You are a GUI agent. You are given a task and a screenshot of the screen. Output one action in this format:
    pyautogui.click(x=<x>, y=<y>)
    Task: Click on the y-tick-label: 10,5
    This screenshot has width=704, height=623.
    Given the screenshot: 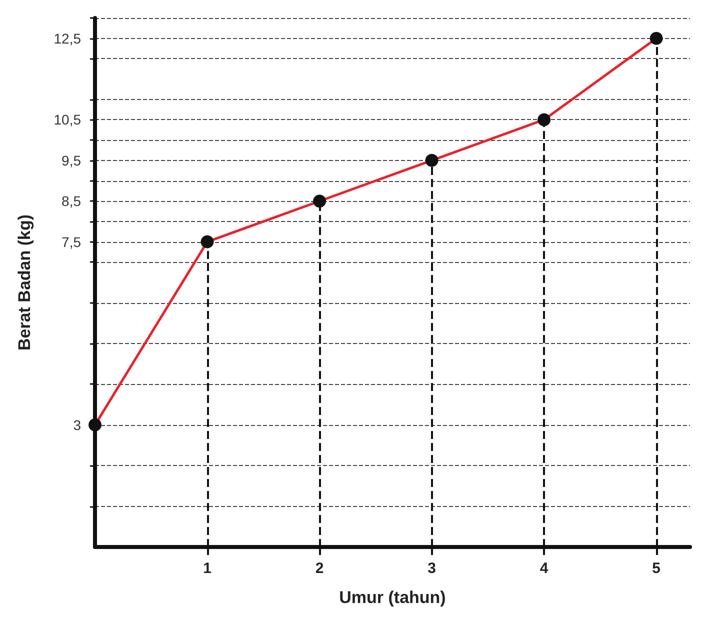 What is the action you would take?
    pyautogui.click(x=68, y=120)
    